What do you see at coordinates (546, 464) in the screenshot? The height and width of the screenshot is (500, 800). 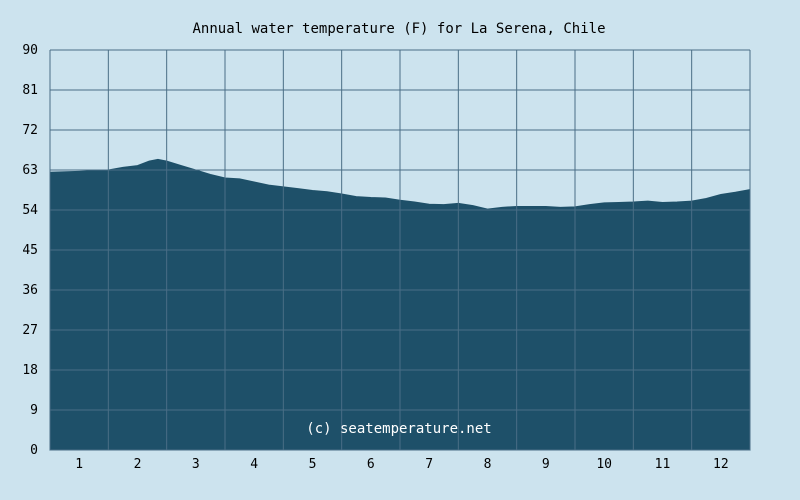 I see `x-tick-label: 9` at bounding box center [546, 464].